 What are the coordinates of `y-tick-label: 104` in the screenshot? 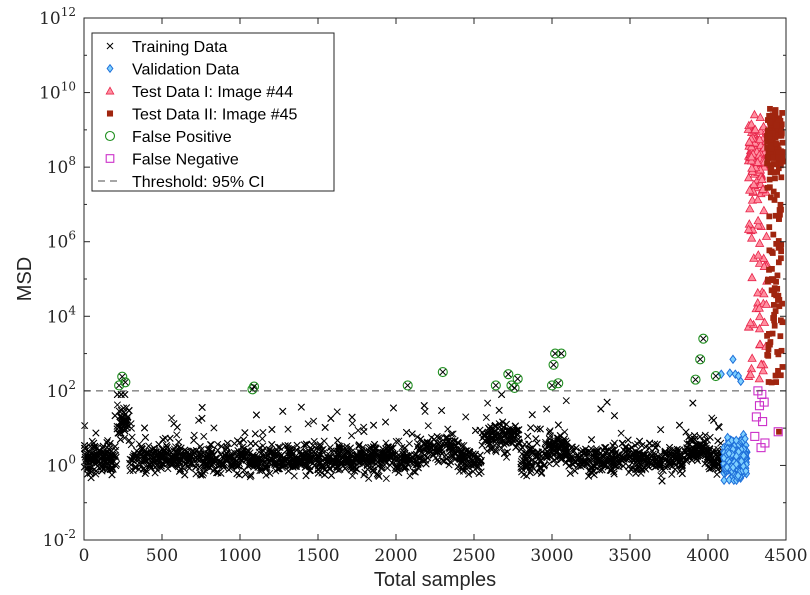 It's located at (62, 315).